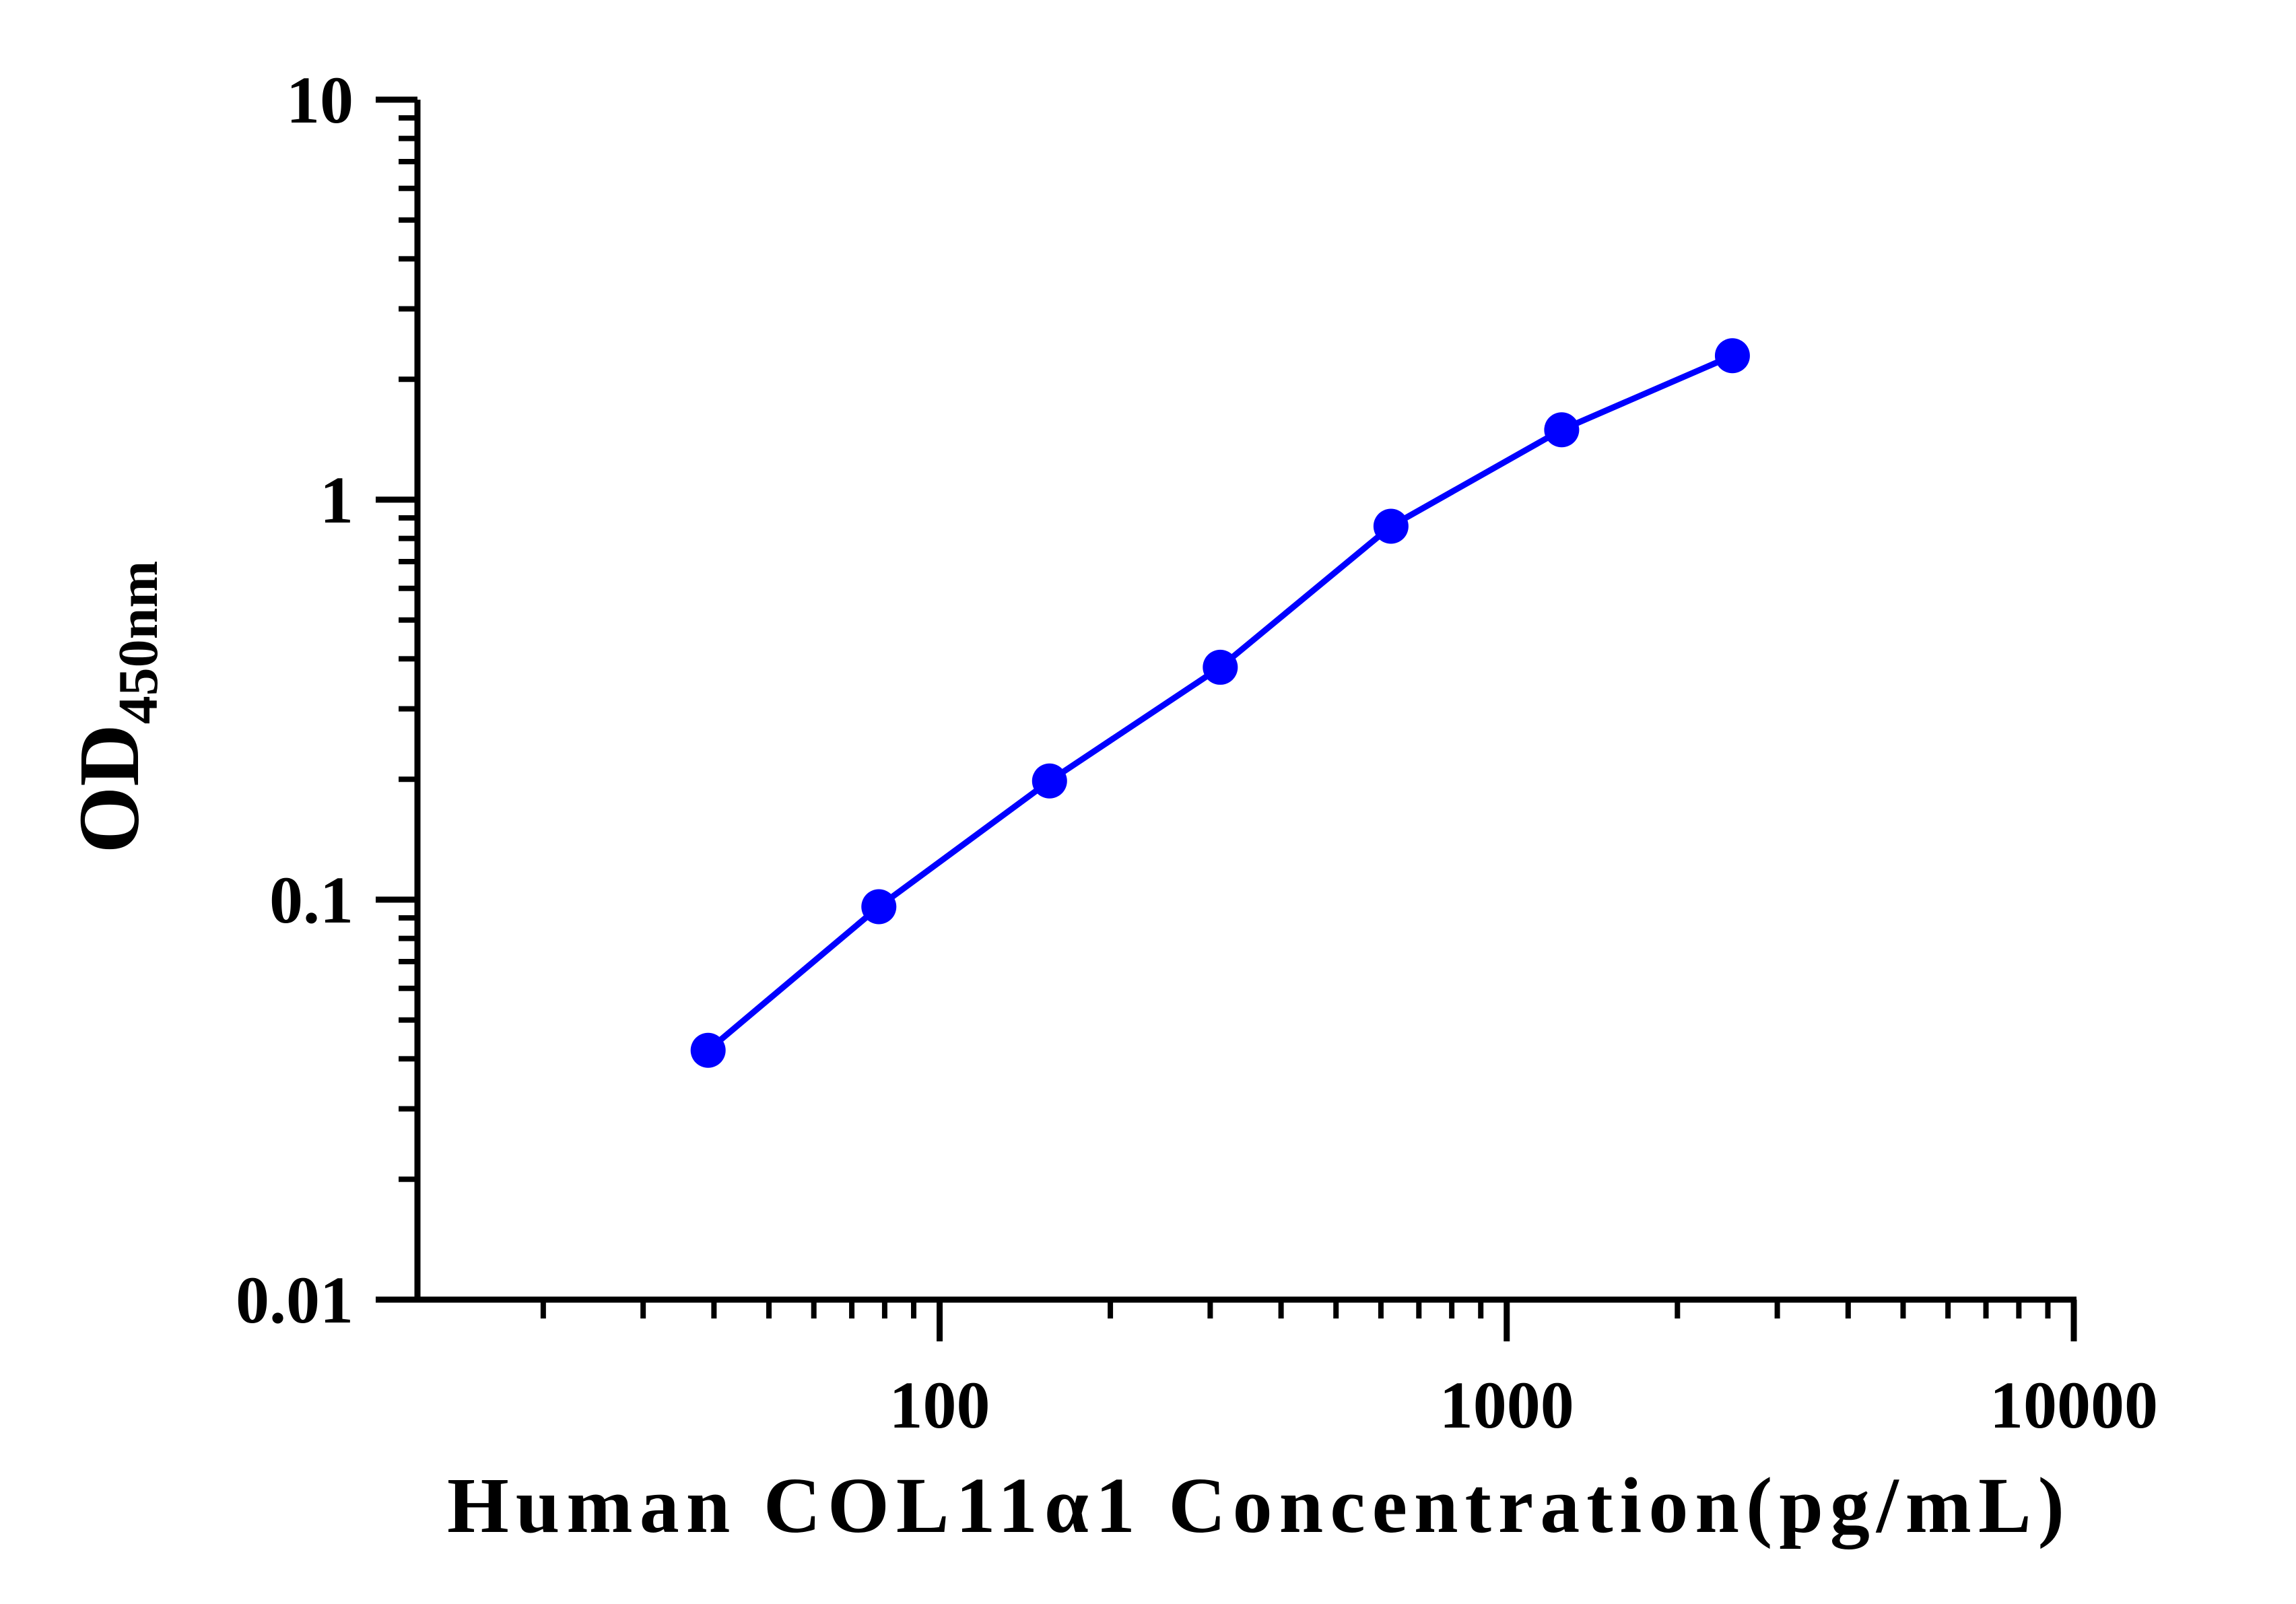 The width and height of the screenshot is (2296, 1604). Describe the element at coordinates (311, 900) in the screenshot. I see `y-tick-label: 0.1` at that location.